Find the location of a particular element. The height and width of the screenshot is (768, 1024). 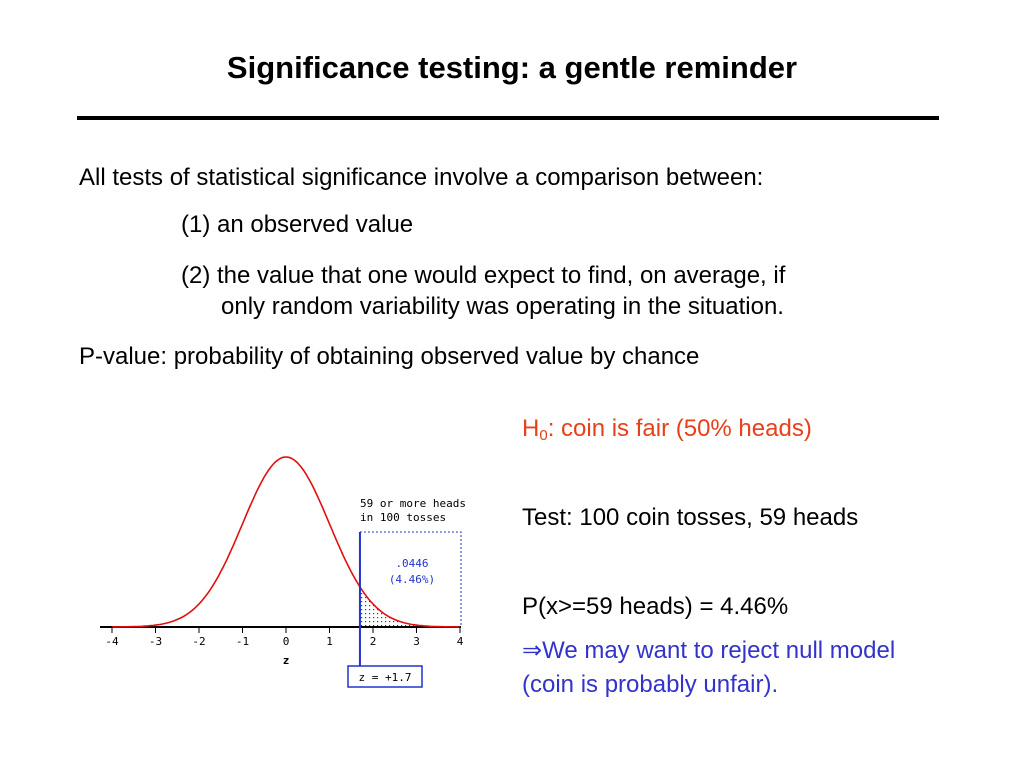

shaded-tail-area is located at coordinates (409, 606).